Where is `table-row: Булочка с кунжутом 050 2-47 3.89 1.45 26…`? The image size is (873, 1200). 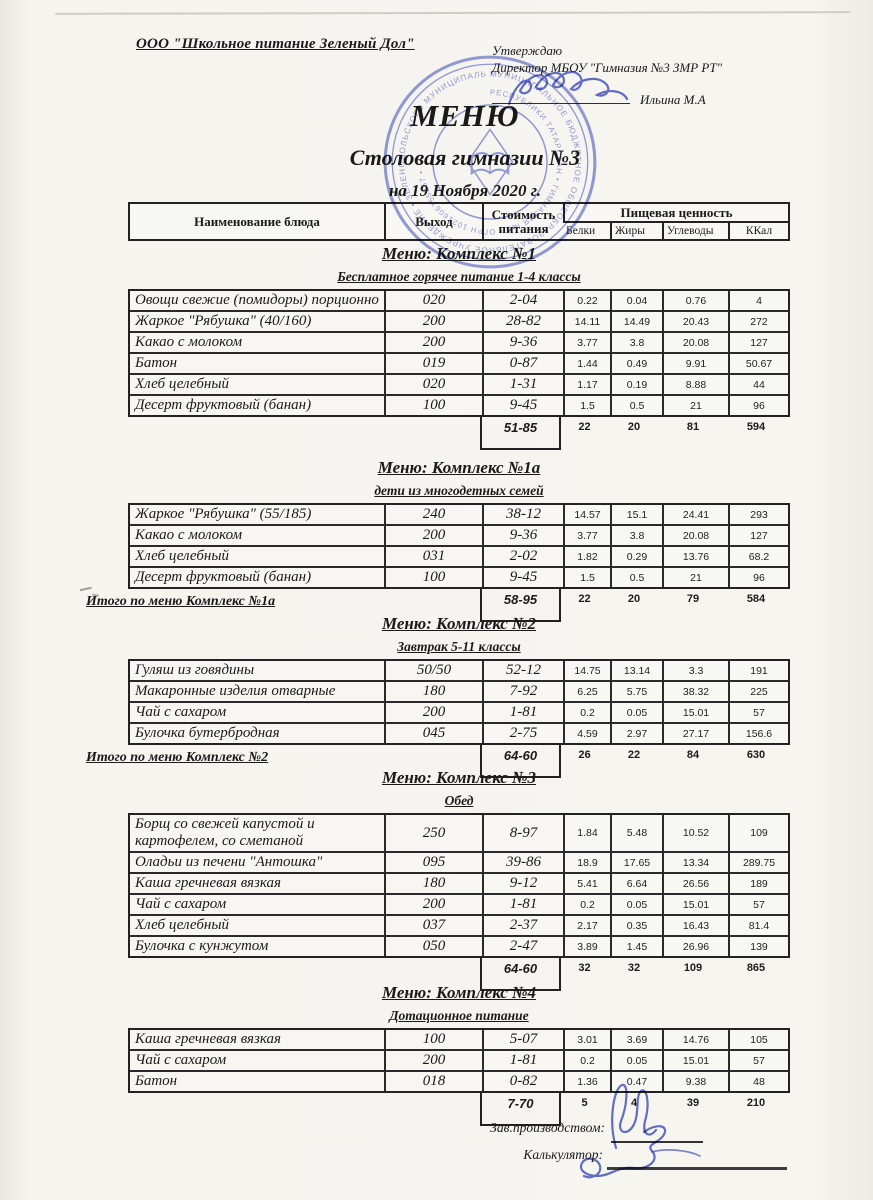 table-row: Булочка с кунжутом 050 2-47 3.89 1.45 26… is located at coordinates (459, 945).